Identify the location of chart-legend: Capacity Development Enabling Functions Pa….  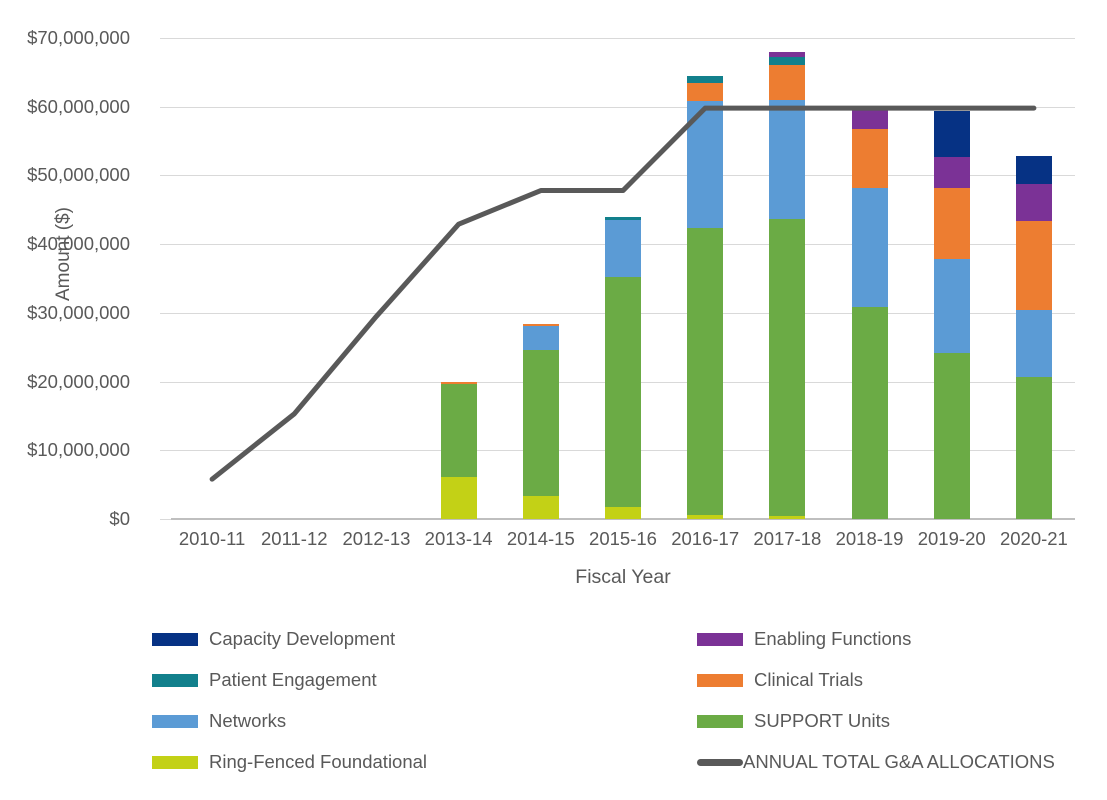
(603, 700).